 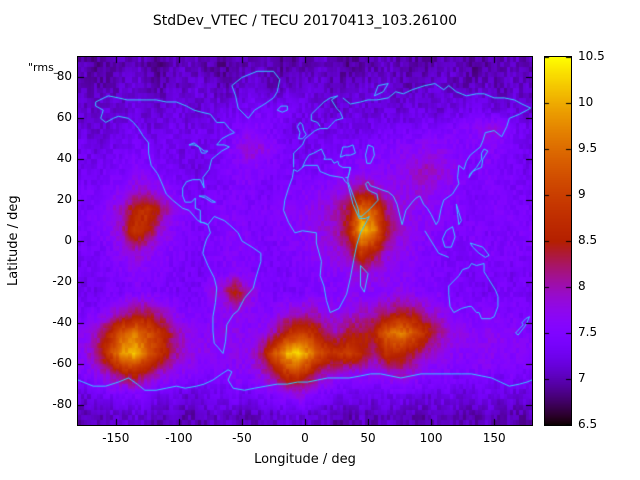 What do you see at coordinates (588, 148) in the screenshot?
I see `colorbar-tick-label: 9.5` at bounding box center [588, 148].